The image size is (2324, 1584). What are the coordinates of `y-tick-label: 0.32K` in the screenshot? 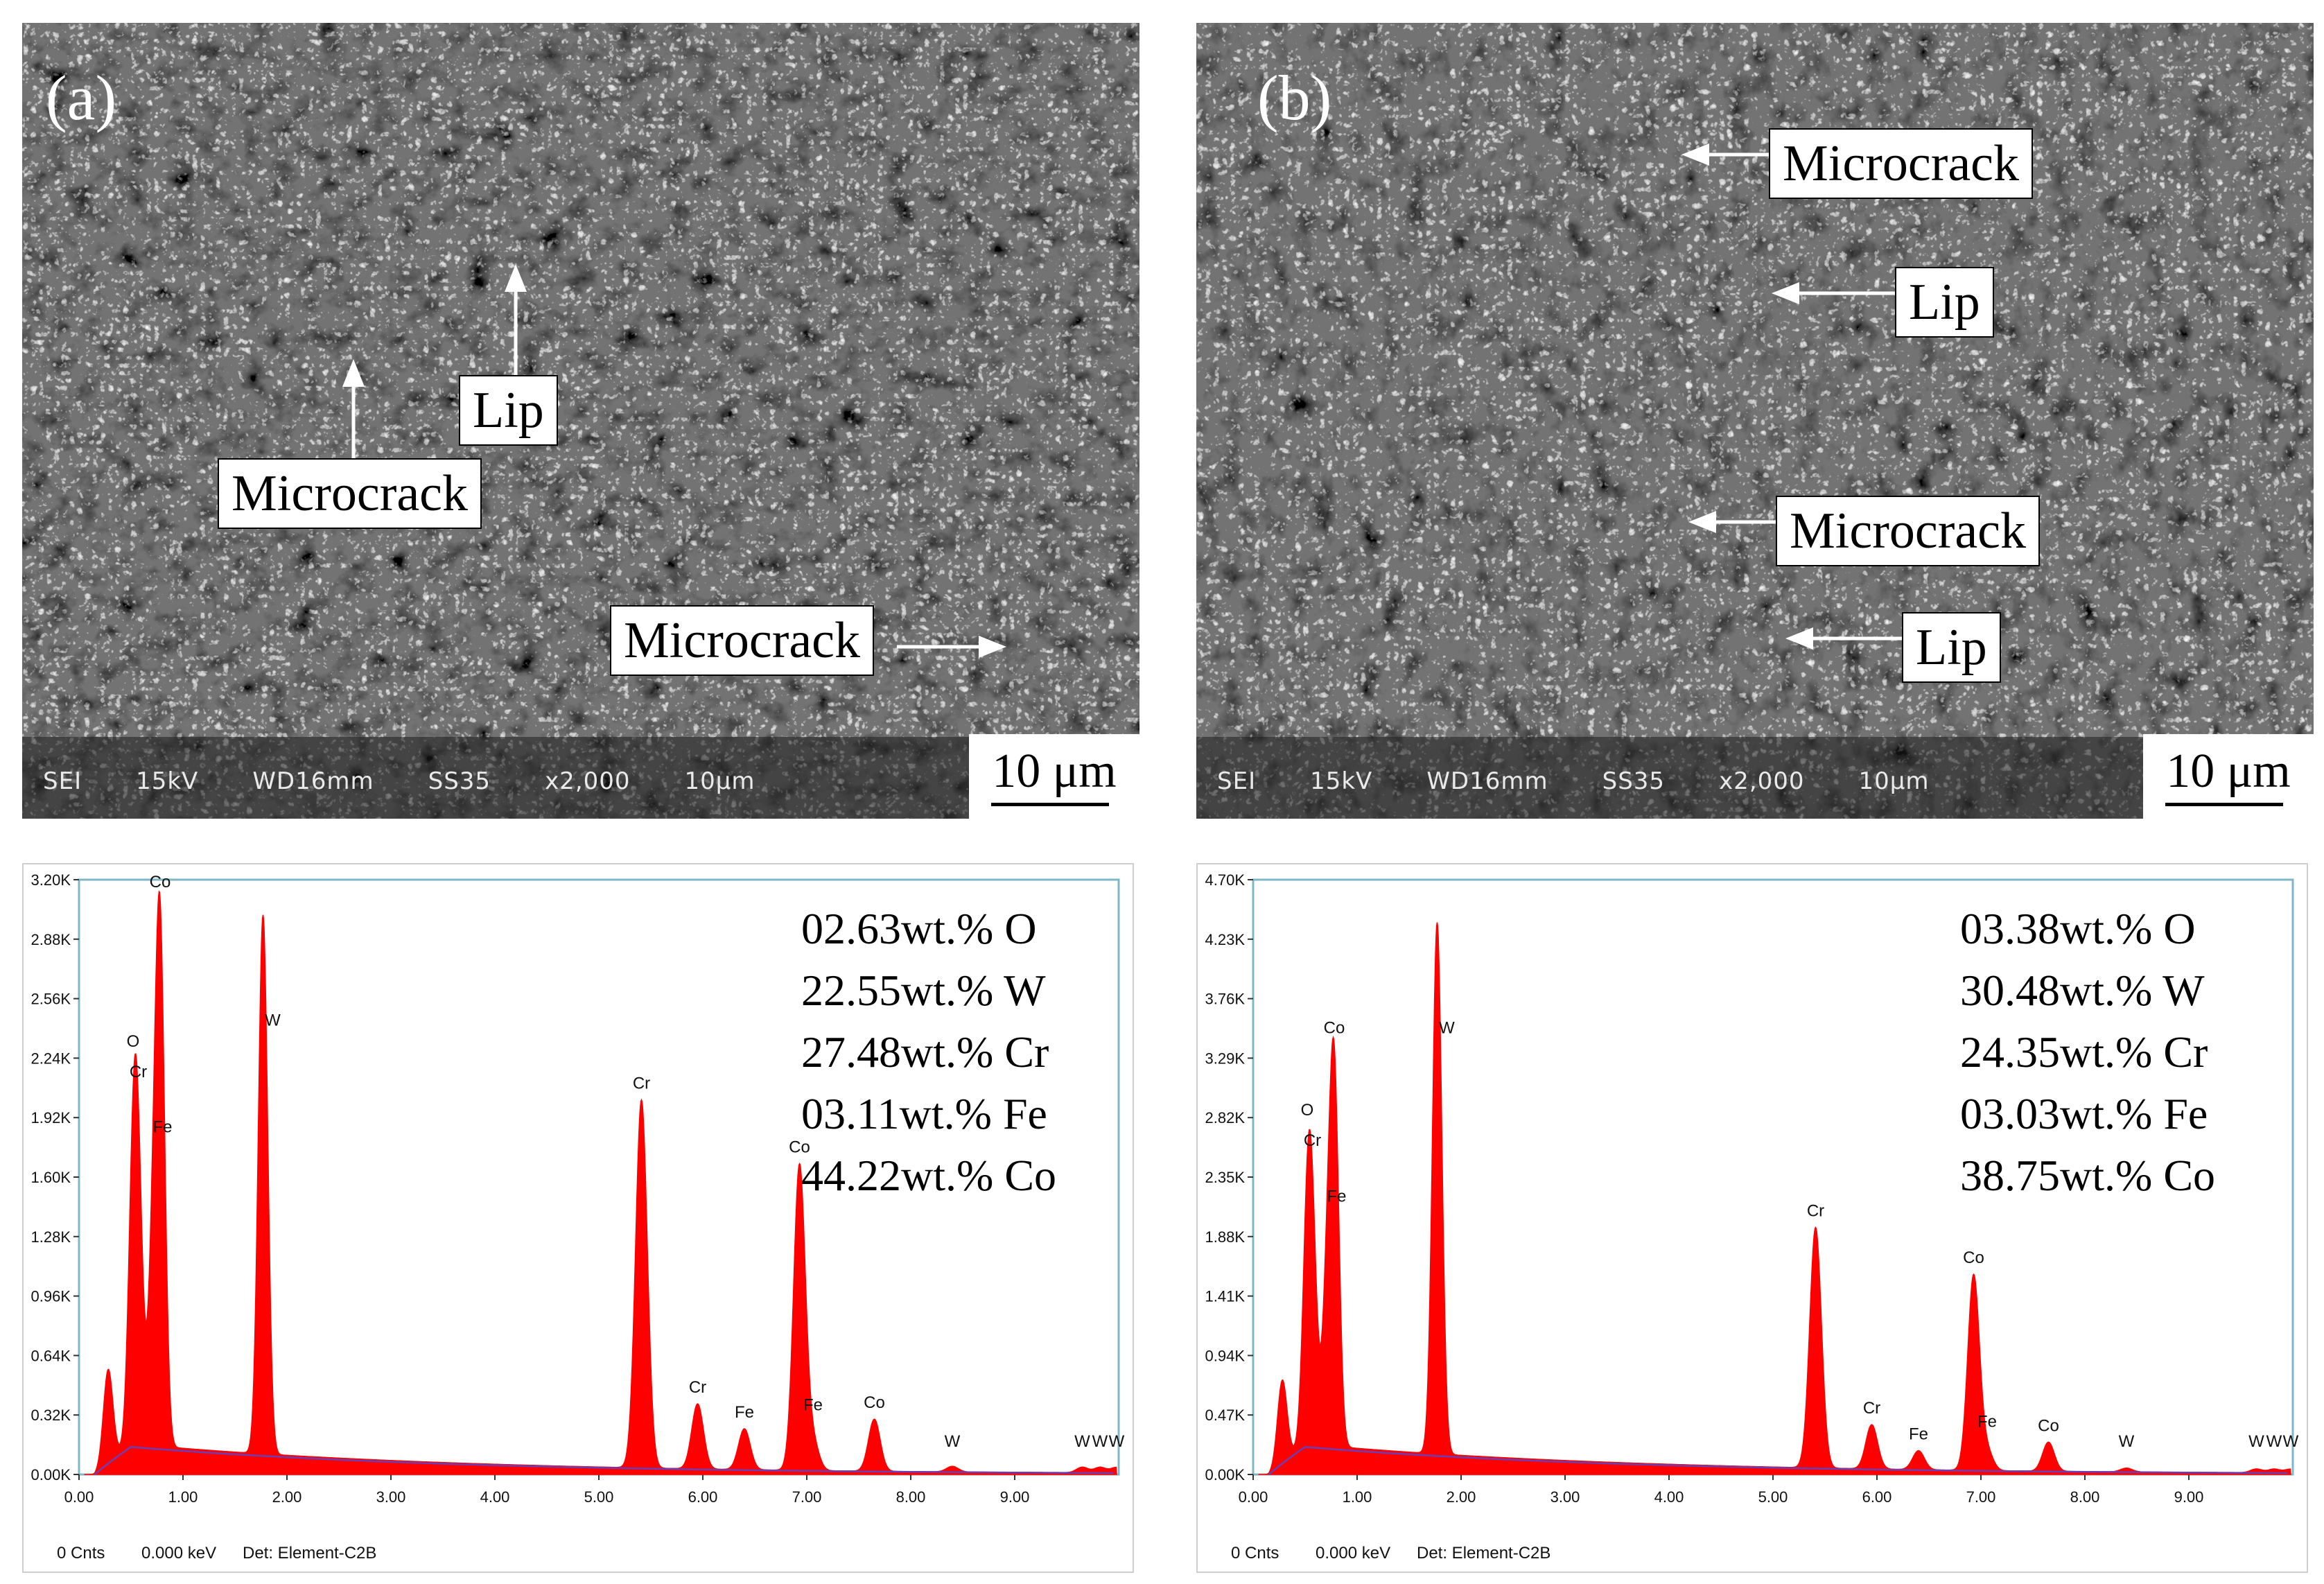 It's located at (51, 1415).